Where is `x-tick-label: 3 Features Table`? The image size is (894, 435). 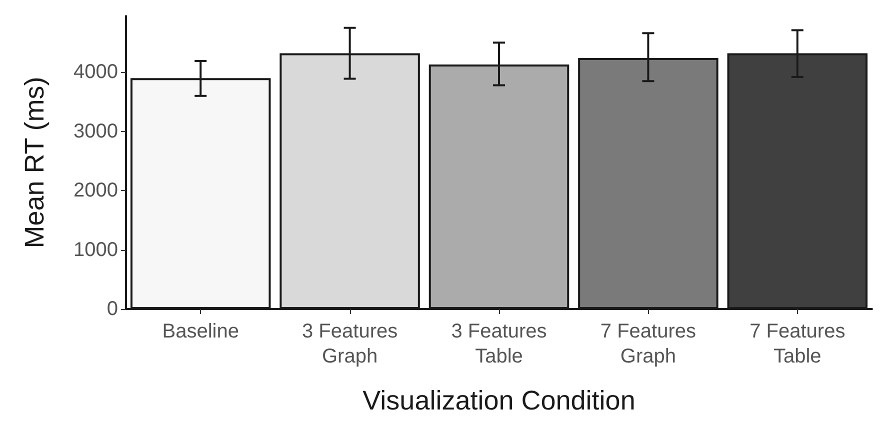
x-tick-label: 3 Features Table is located at coordinates (499, 344).